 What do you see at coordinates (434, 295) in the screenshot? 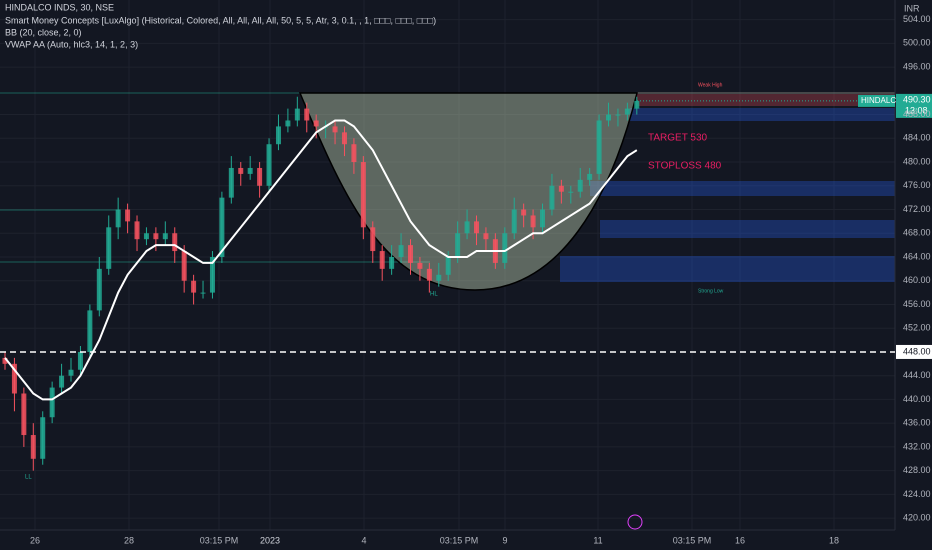
I see `annotation: HL` at bounding box center [434, 295].